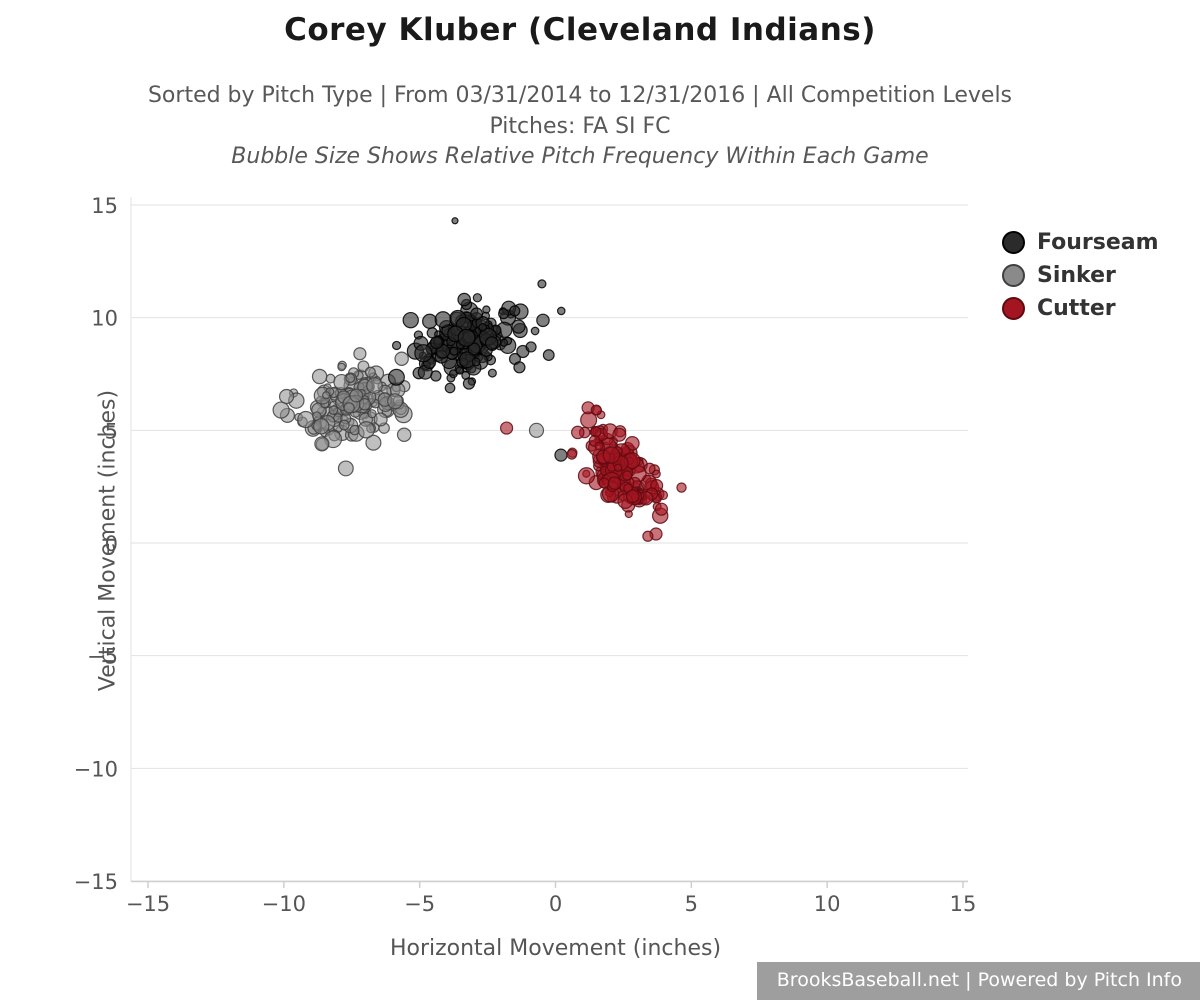  I want to click on series-cutter, so click(593, 471).